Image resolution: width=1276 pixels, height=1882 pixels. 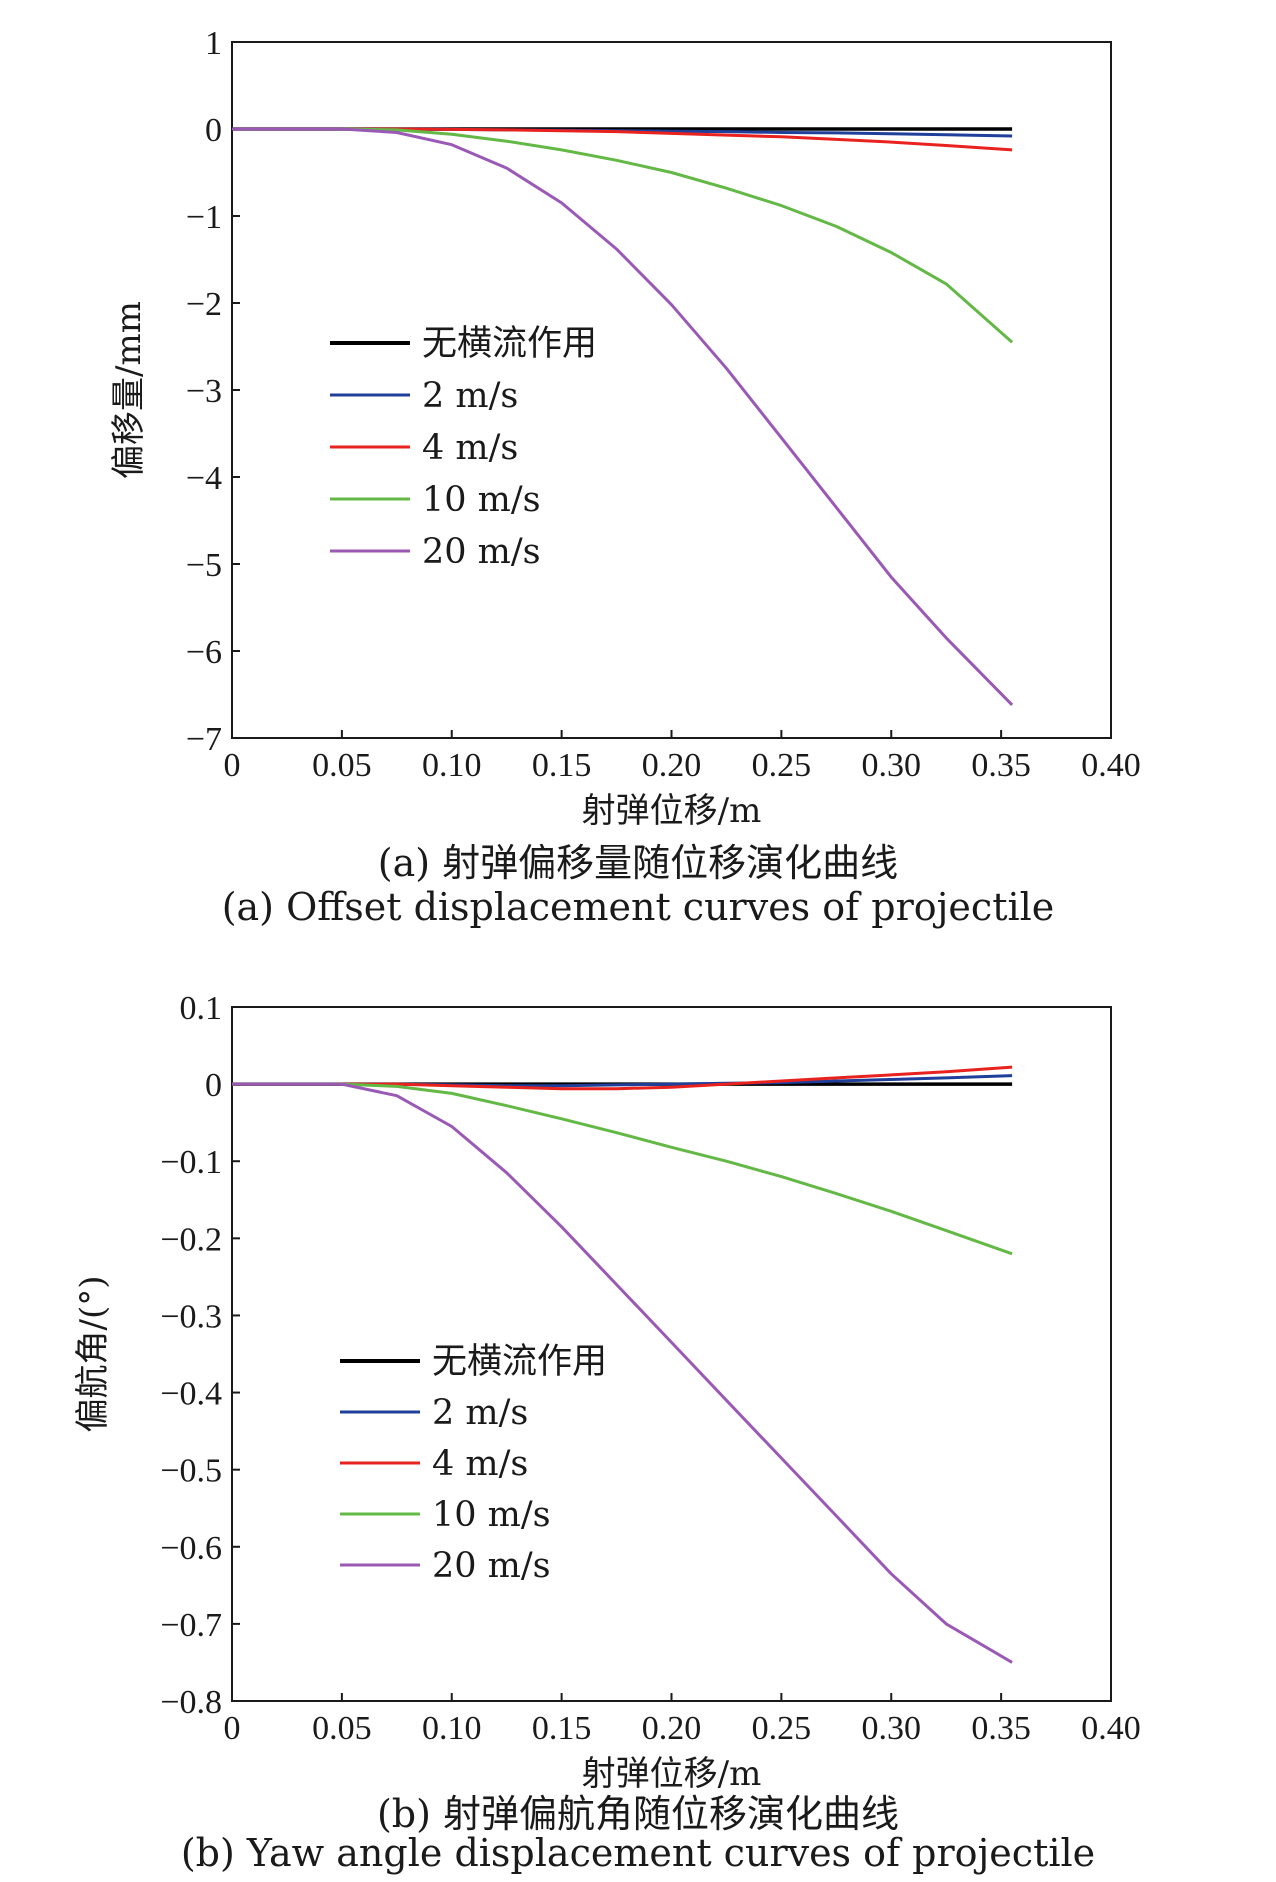 I want to click on y-tick-label: −1, so click(x=204, y=217).